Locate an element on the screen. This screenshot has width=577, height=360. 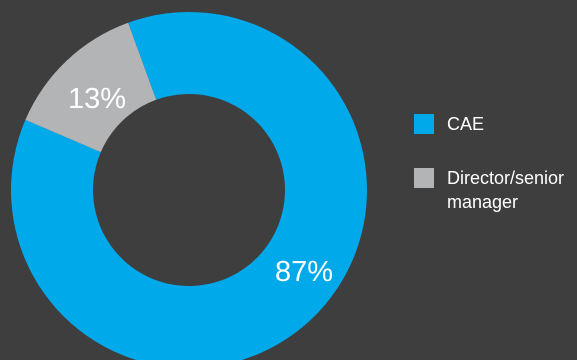
legend-item-director: Director/senior manager is located at coordinates (495, 190).